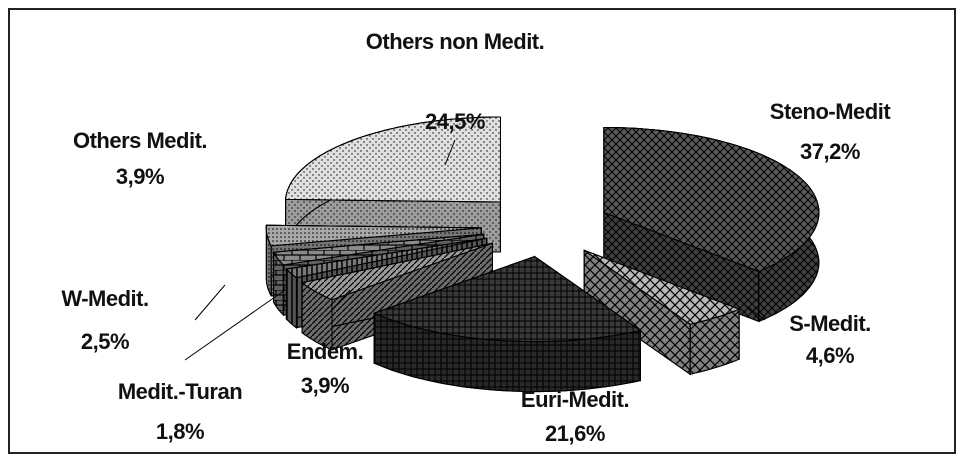 The width and height of the screenshot is (966, 463). I want to click on slice-label: 4,6%, so click(830, 355).